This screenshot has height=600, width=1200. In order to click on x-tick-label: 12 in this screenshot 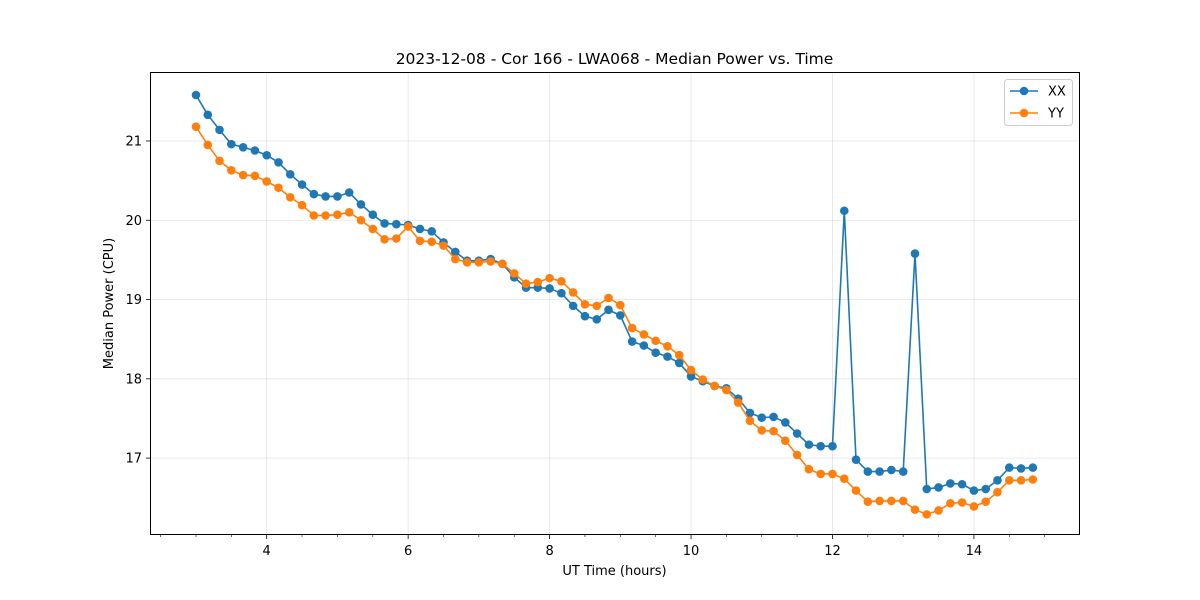, I will do `click(832, 551)`.